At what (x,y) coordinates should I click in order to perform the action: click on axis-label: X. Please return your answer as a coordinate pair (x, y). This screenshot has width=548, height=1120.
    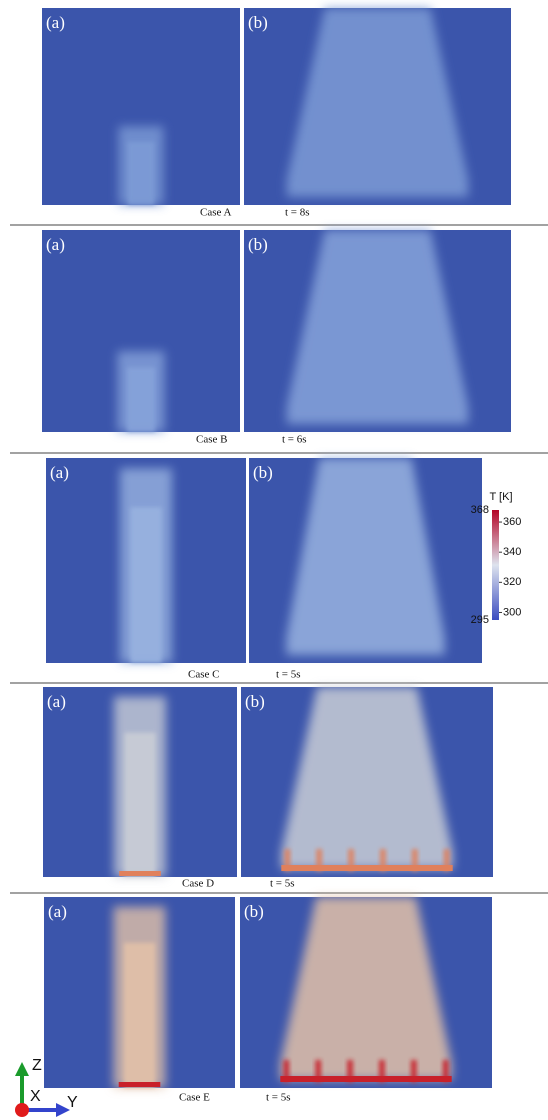
    Looking at the image, I should click on (35, 1096).